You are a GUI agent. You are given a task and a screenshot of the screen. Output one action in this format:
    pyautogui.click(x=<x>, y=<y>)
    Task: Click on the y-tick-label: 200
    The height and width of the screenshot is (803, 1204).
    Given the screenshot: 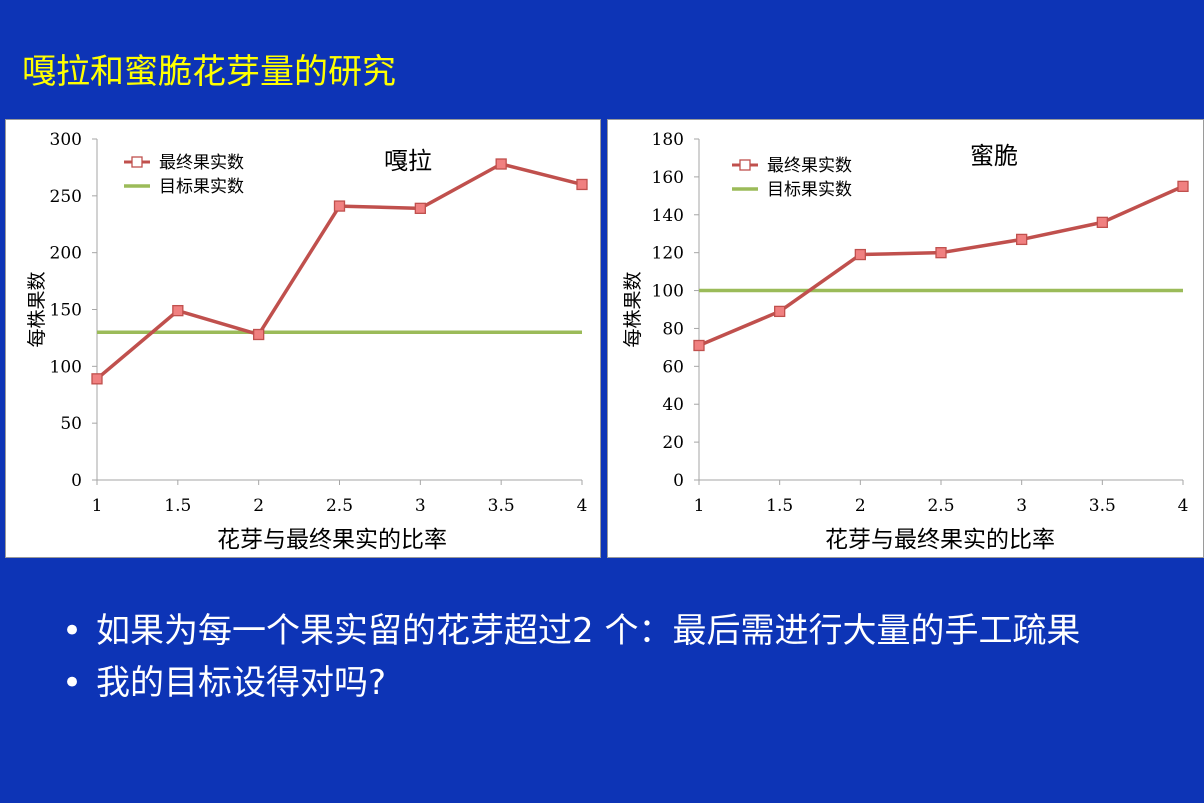 What is the action you would take?
    pyautogui.click(x=66, y=254)
    